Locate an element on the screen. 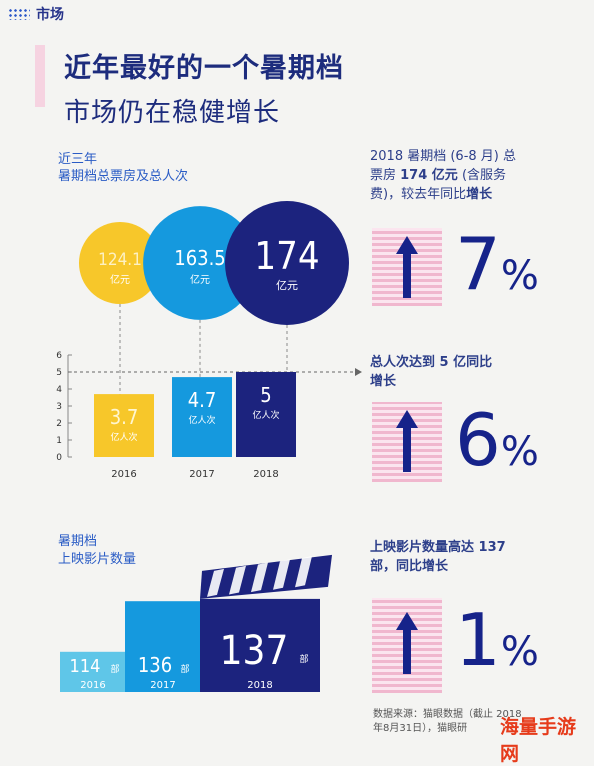 The image size is (594, 766). section-label: 市场 is located at coordinates (50, 15).